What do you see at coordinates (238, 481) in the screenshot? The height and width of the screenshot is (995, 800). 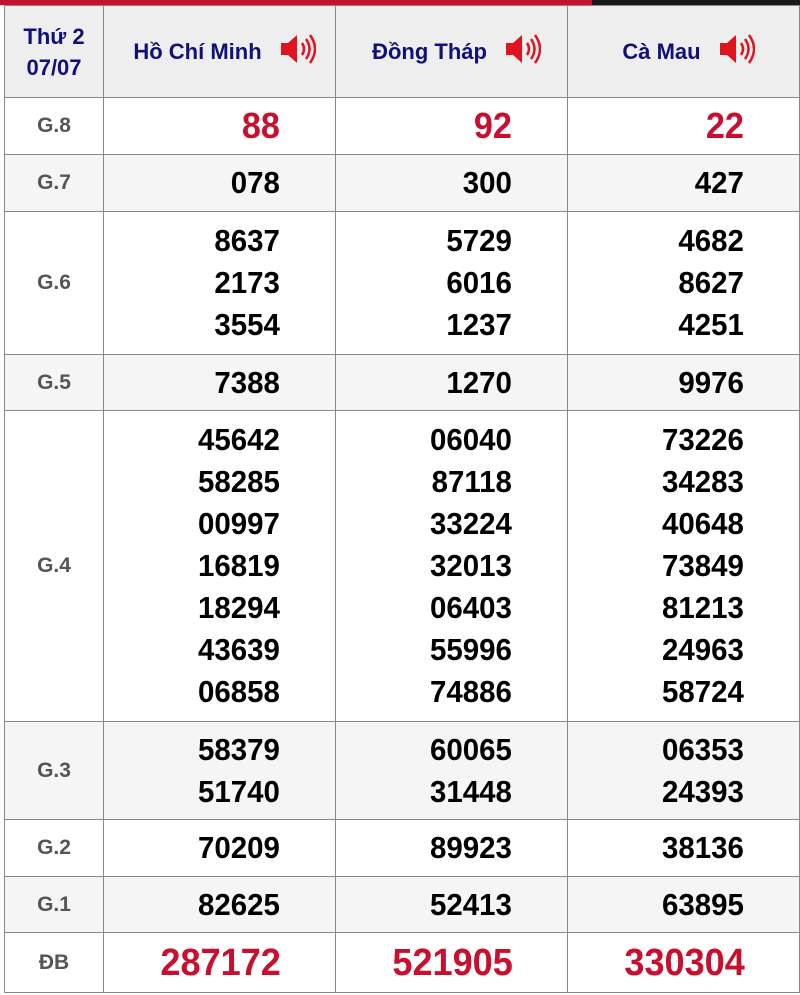 I see `prize-number: 58285` at bounding box center [238, 481].